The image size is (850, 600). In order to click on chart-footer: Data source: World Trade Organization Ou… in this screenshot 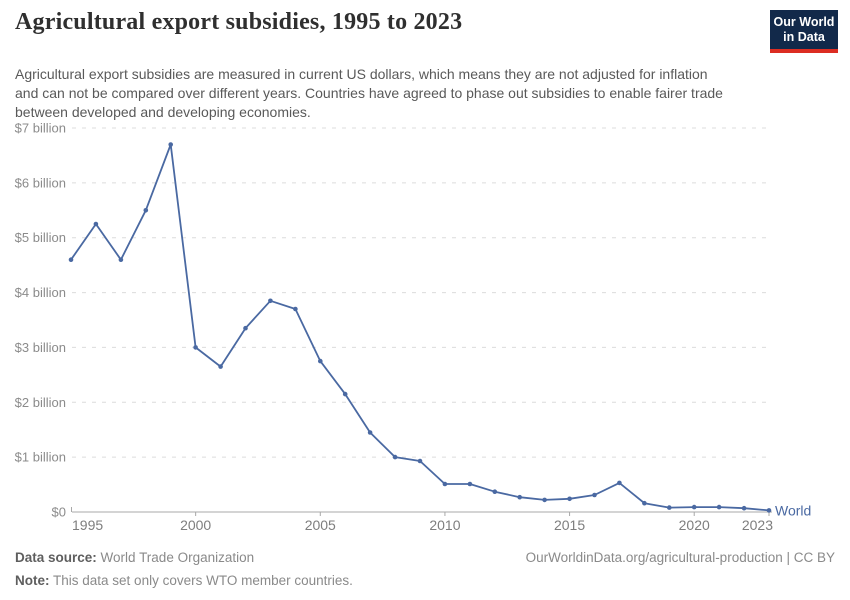, I will do `click(425, 569)`.